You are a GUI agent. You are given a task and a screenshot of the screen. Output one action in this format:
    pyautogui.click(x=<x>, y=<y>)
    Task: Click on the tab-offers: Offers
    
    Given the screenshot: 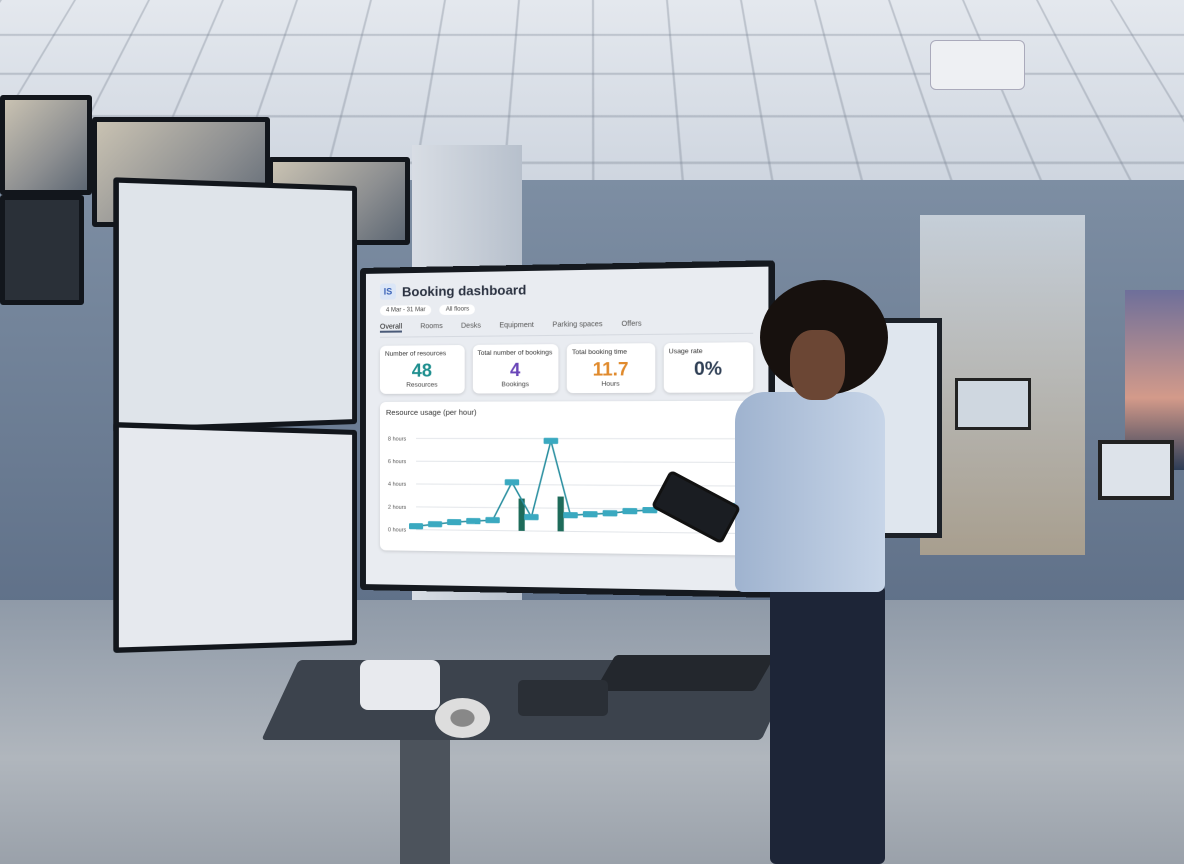 What is the action you would take?
    pyautogui.click(x=632, y=326)
    